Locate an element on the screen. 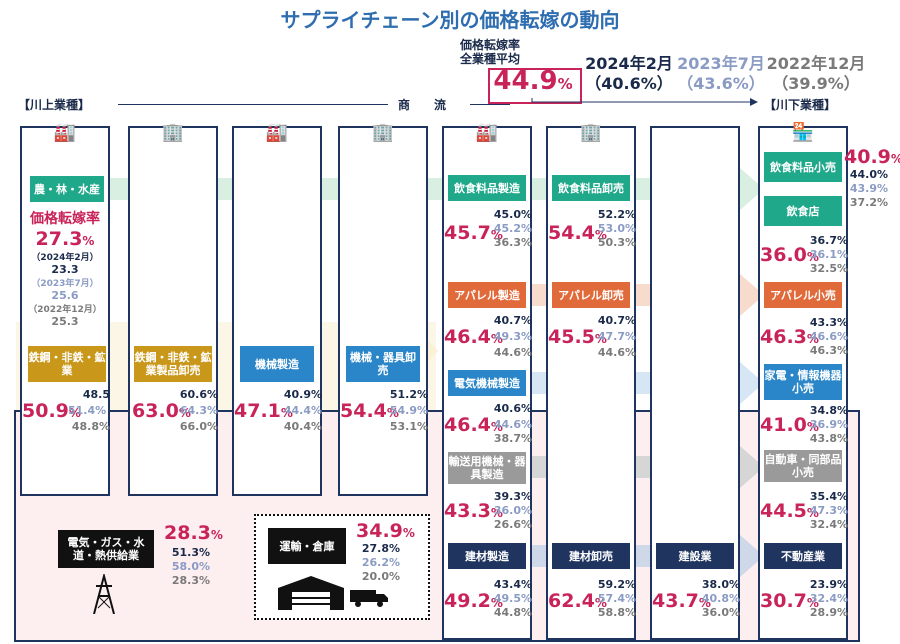 The width and height of the screenshot is (900, 644). truck-icon is located at coordinates (369, 598).